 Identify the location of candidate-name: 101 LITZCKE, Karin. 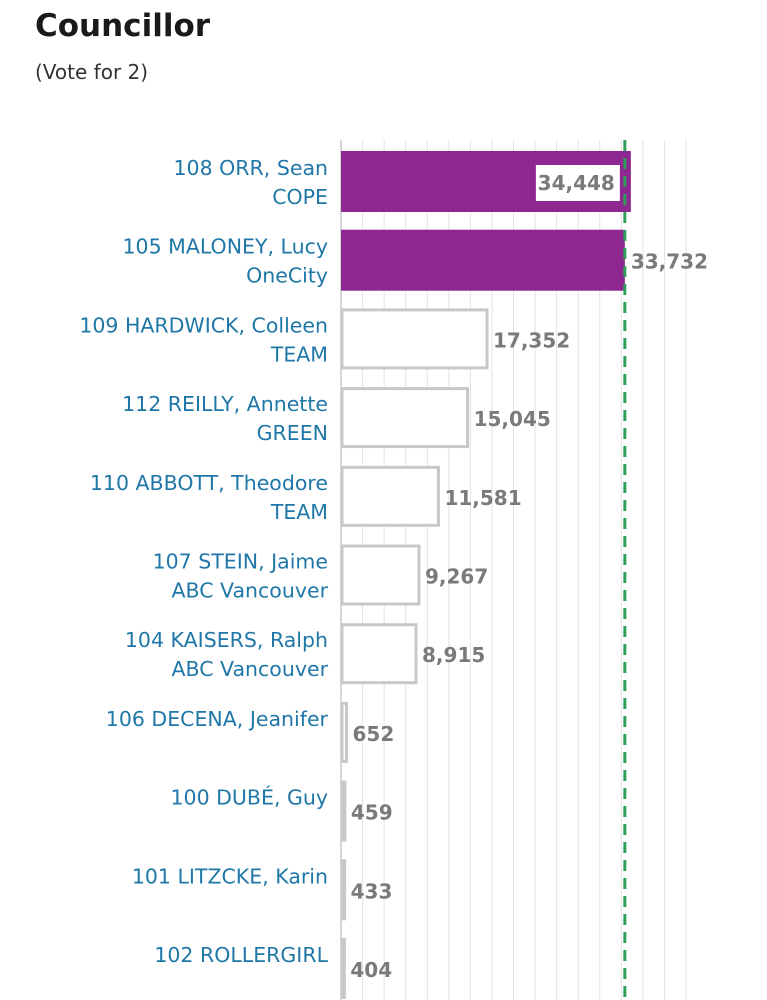
(230, 876).